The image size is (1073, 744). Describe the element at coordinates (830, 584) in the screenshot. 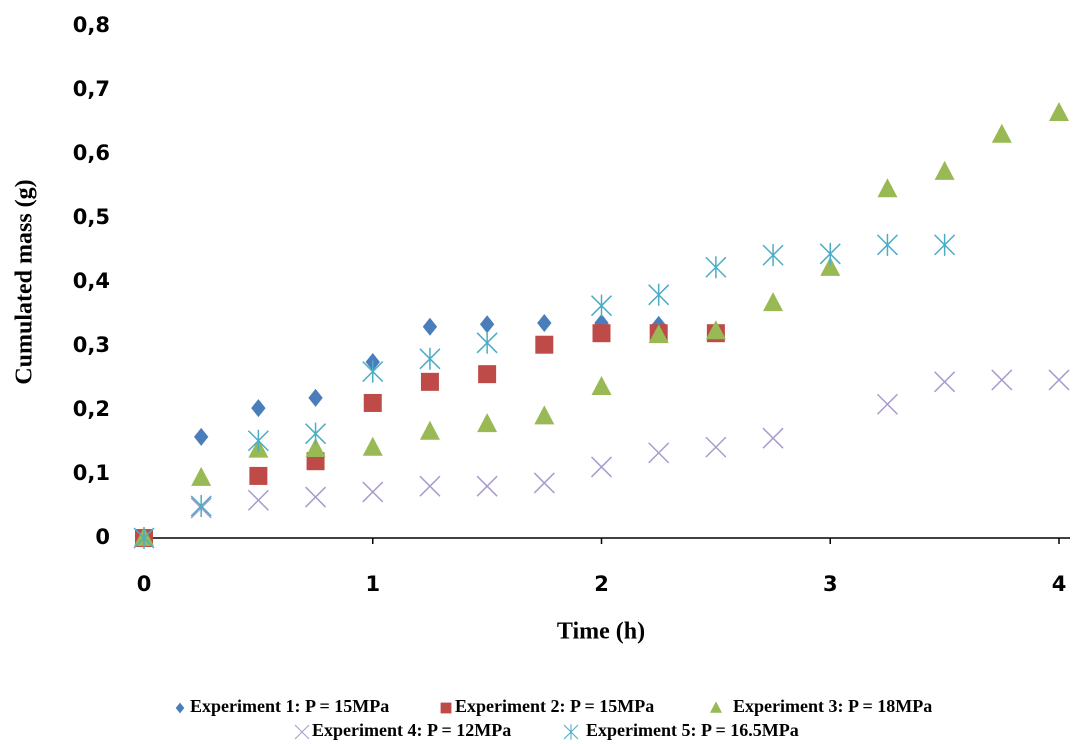

I see `x-tick-label: 3` at that location.